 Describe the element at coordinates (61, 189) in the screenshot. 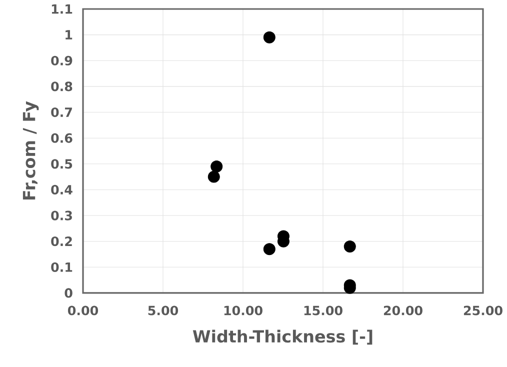

I see `y-tick-label: 0.4` at that location.